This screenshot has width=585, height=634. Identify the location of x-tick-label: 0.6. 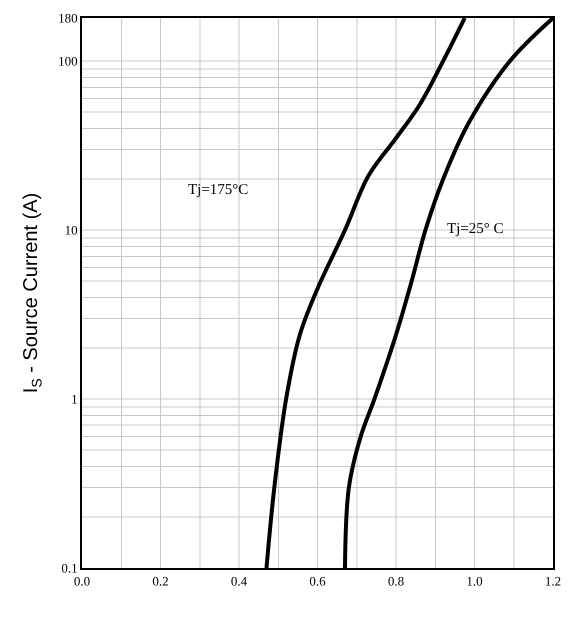
(317, 580).